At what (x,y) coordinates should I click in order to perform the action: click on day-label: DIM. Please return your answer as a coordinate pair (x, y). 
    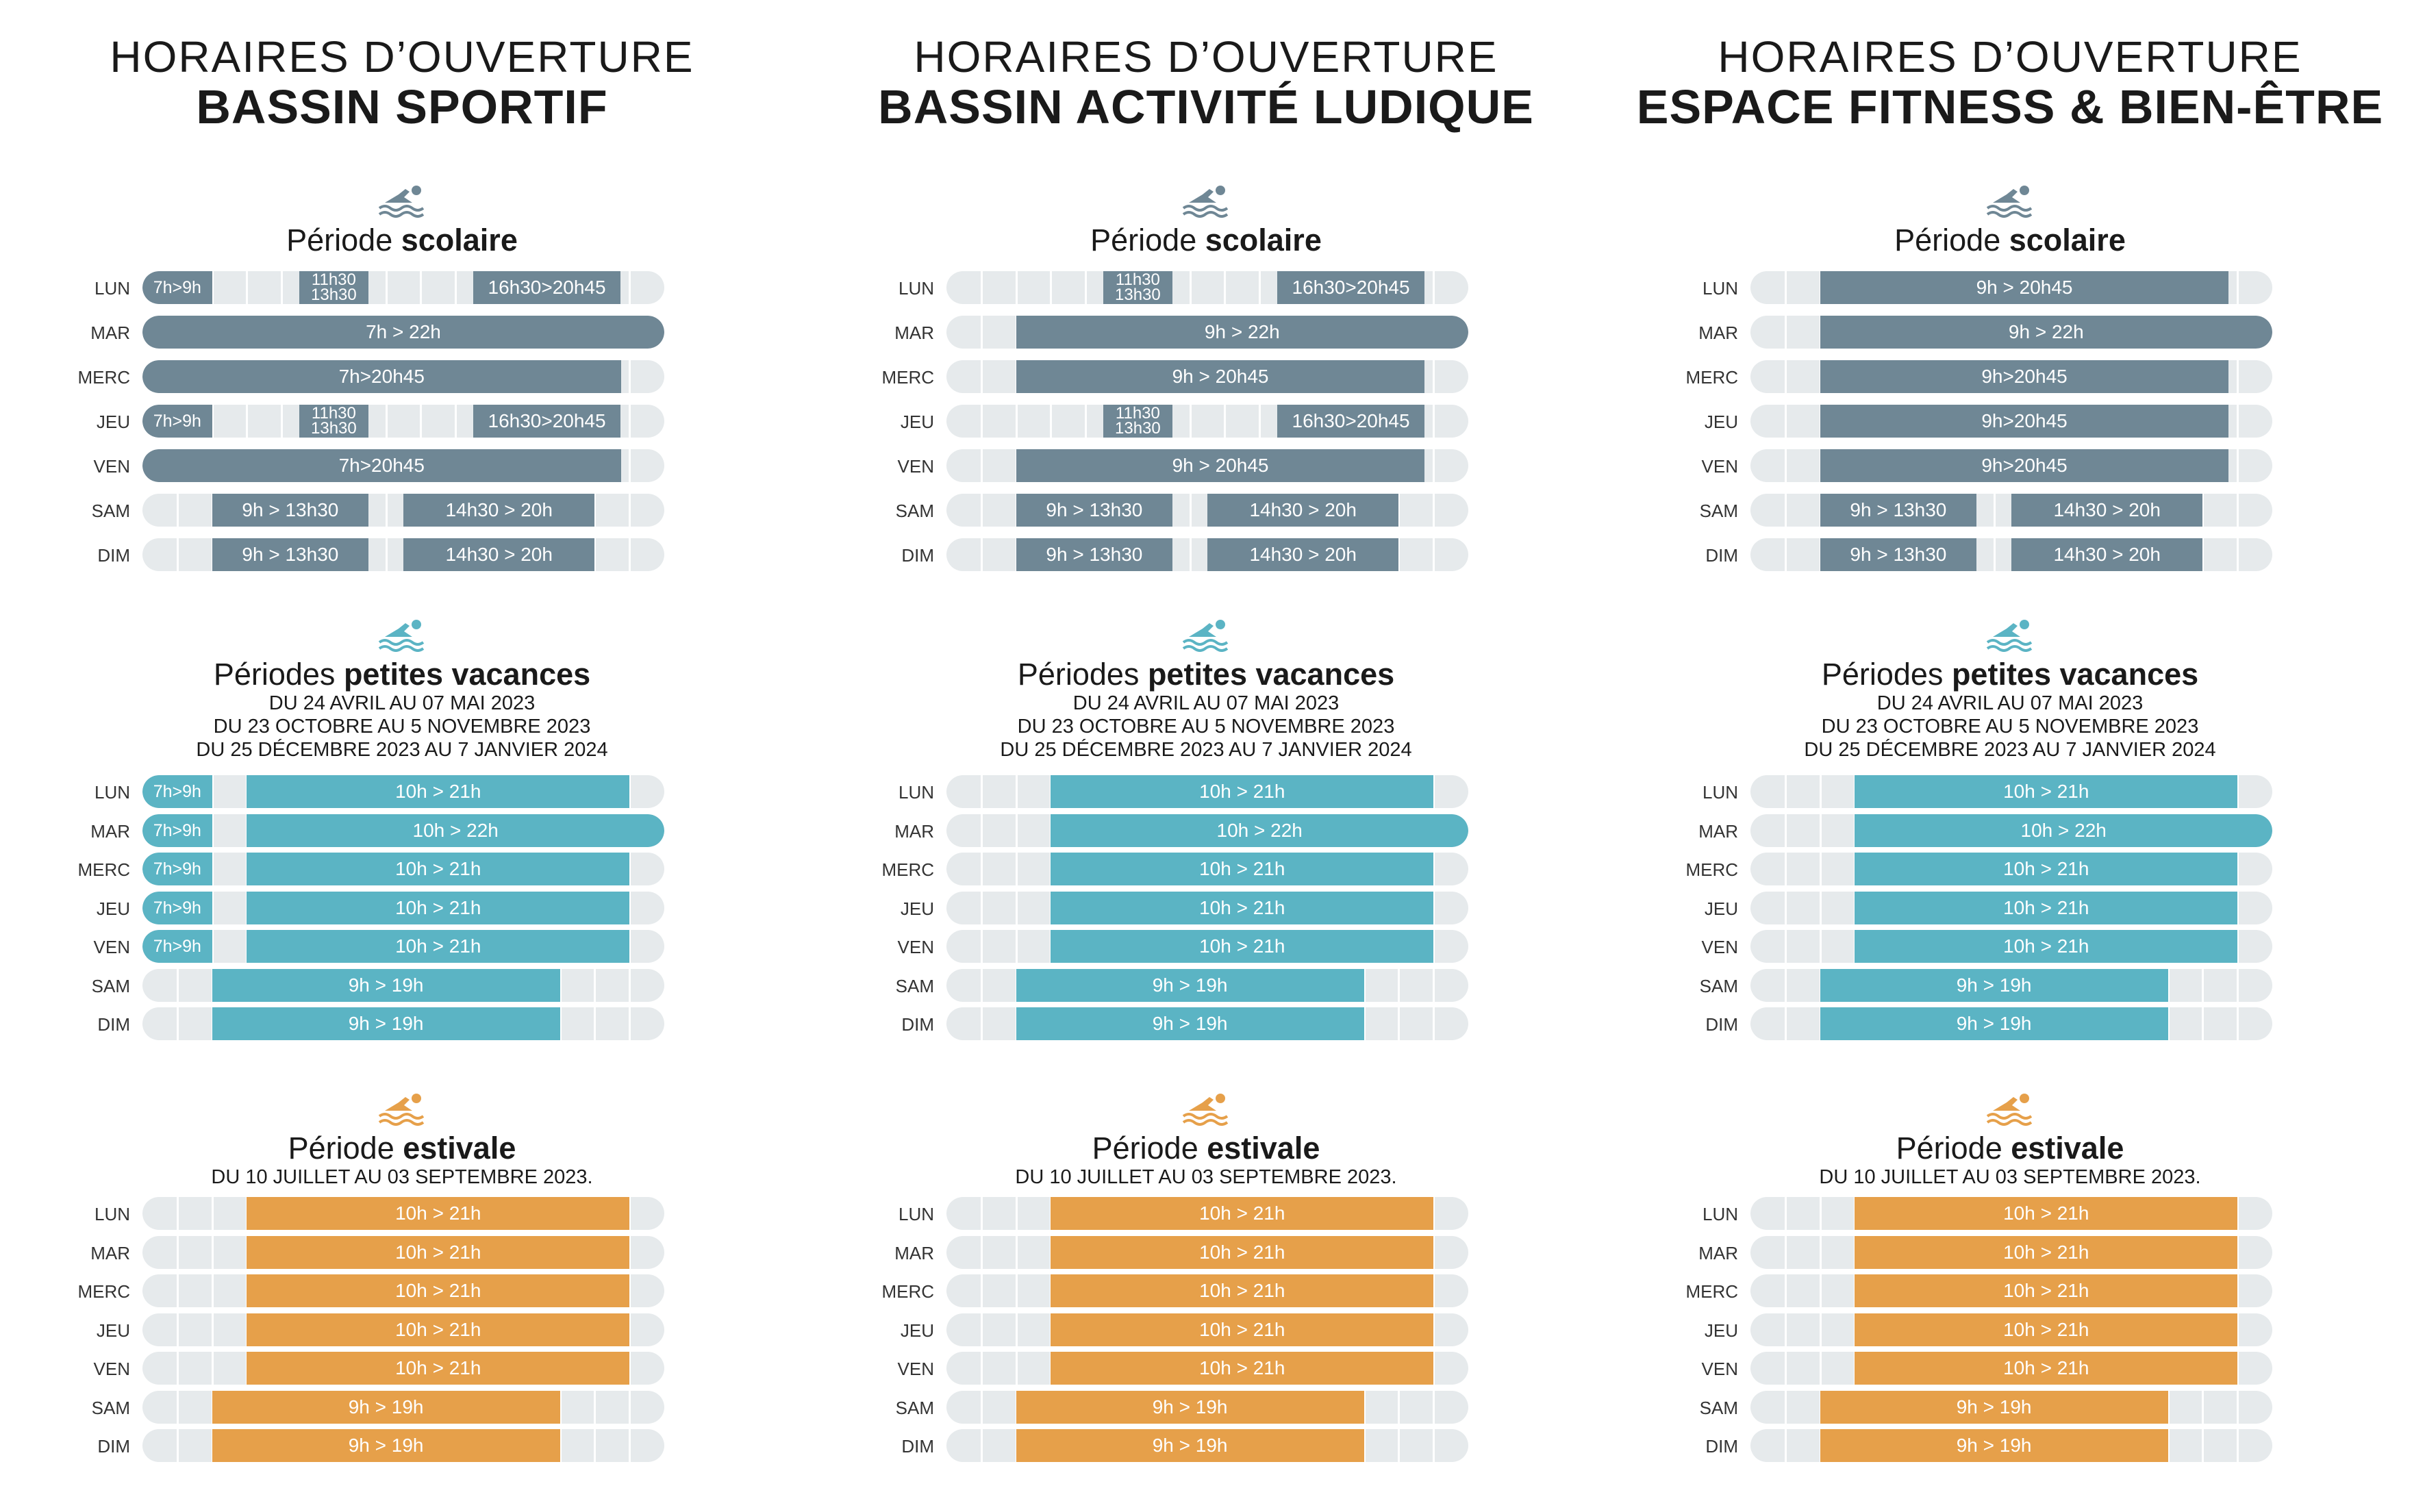
    Looking at the image, I should click on (113, 1446).